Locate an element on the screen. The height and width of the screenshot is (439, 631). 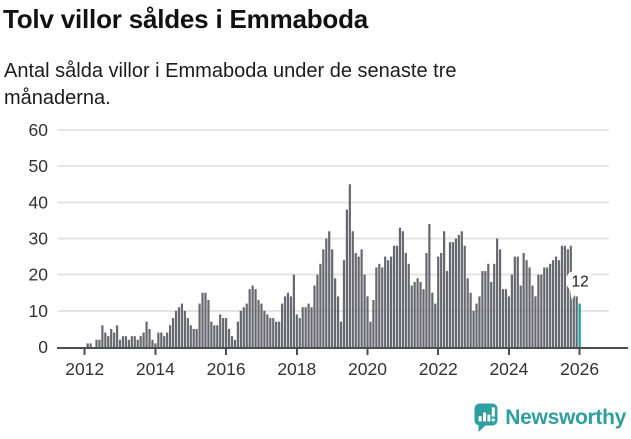
x-tick-label: 2026 is located at coordinates (579, 369).